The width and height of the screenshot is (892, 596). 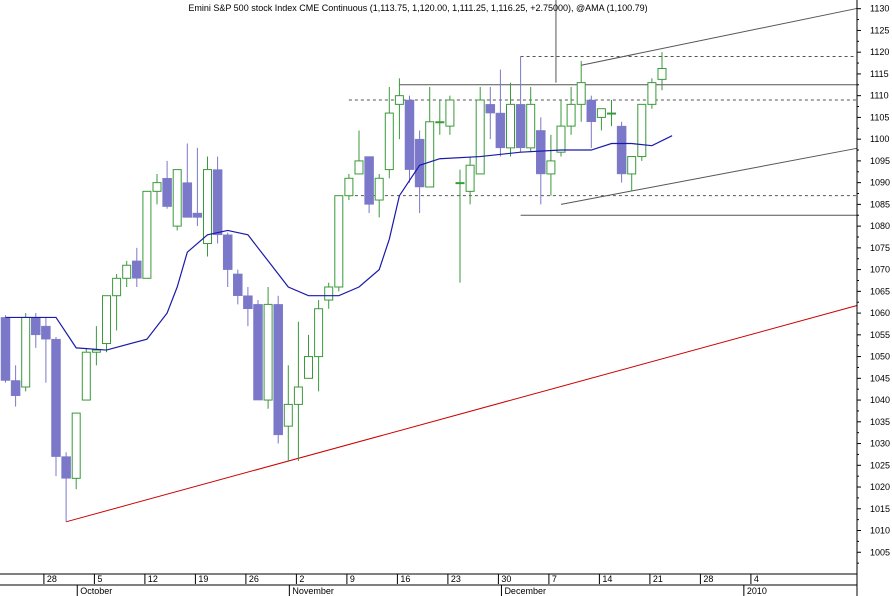 I want to click on y-tick-label: 1110, so click(x=879, y=96).